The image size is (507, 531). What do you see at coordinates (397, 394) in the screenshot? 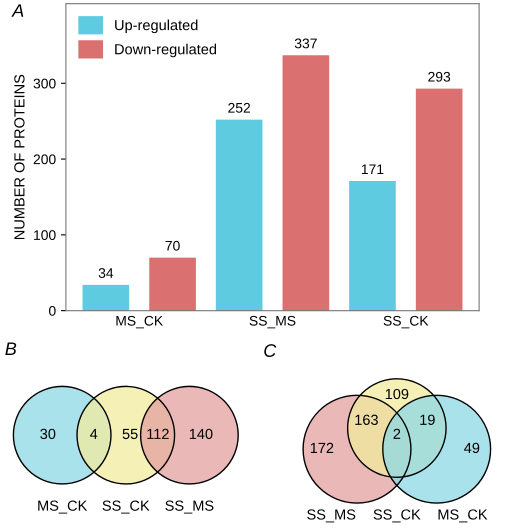
I see `text: 109` at bounding box center [397, 394].